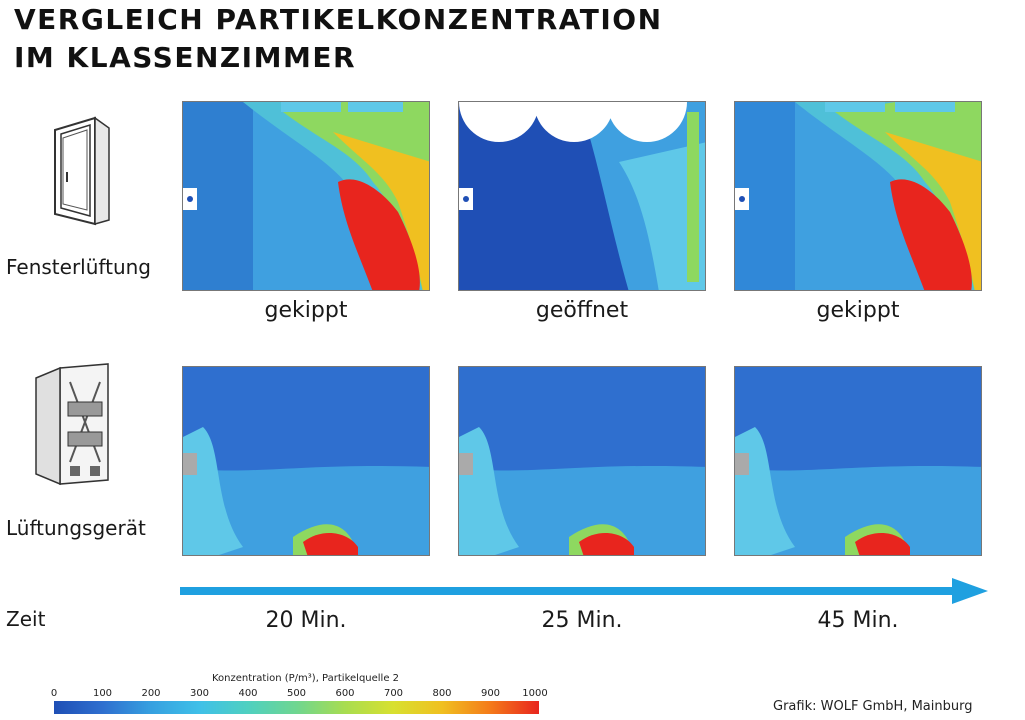  Describe the element at coordinates (584, 591) in the screenshot. I see `time-arrow` at that location.